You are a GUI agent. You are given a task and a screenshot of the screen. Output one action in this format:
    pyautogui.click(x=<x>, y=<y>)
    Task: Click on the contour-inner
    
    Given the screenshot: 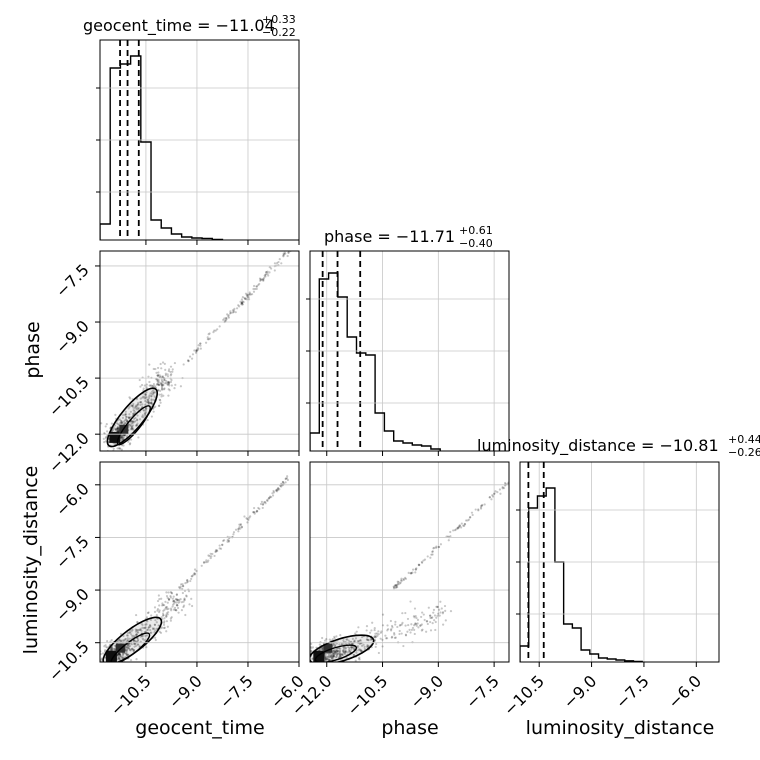 What is the action you would take?
    pyautogui.click(x=336, y=653)
    